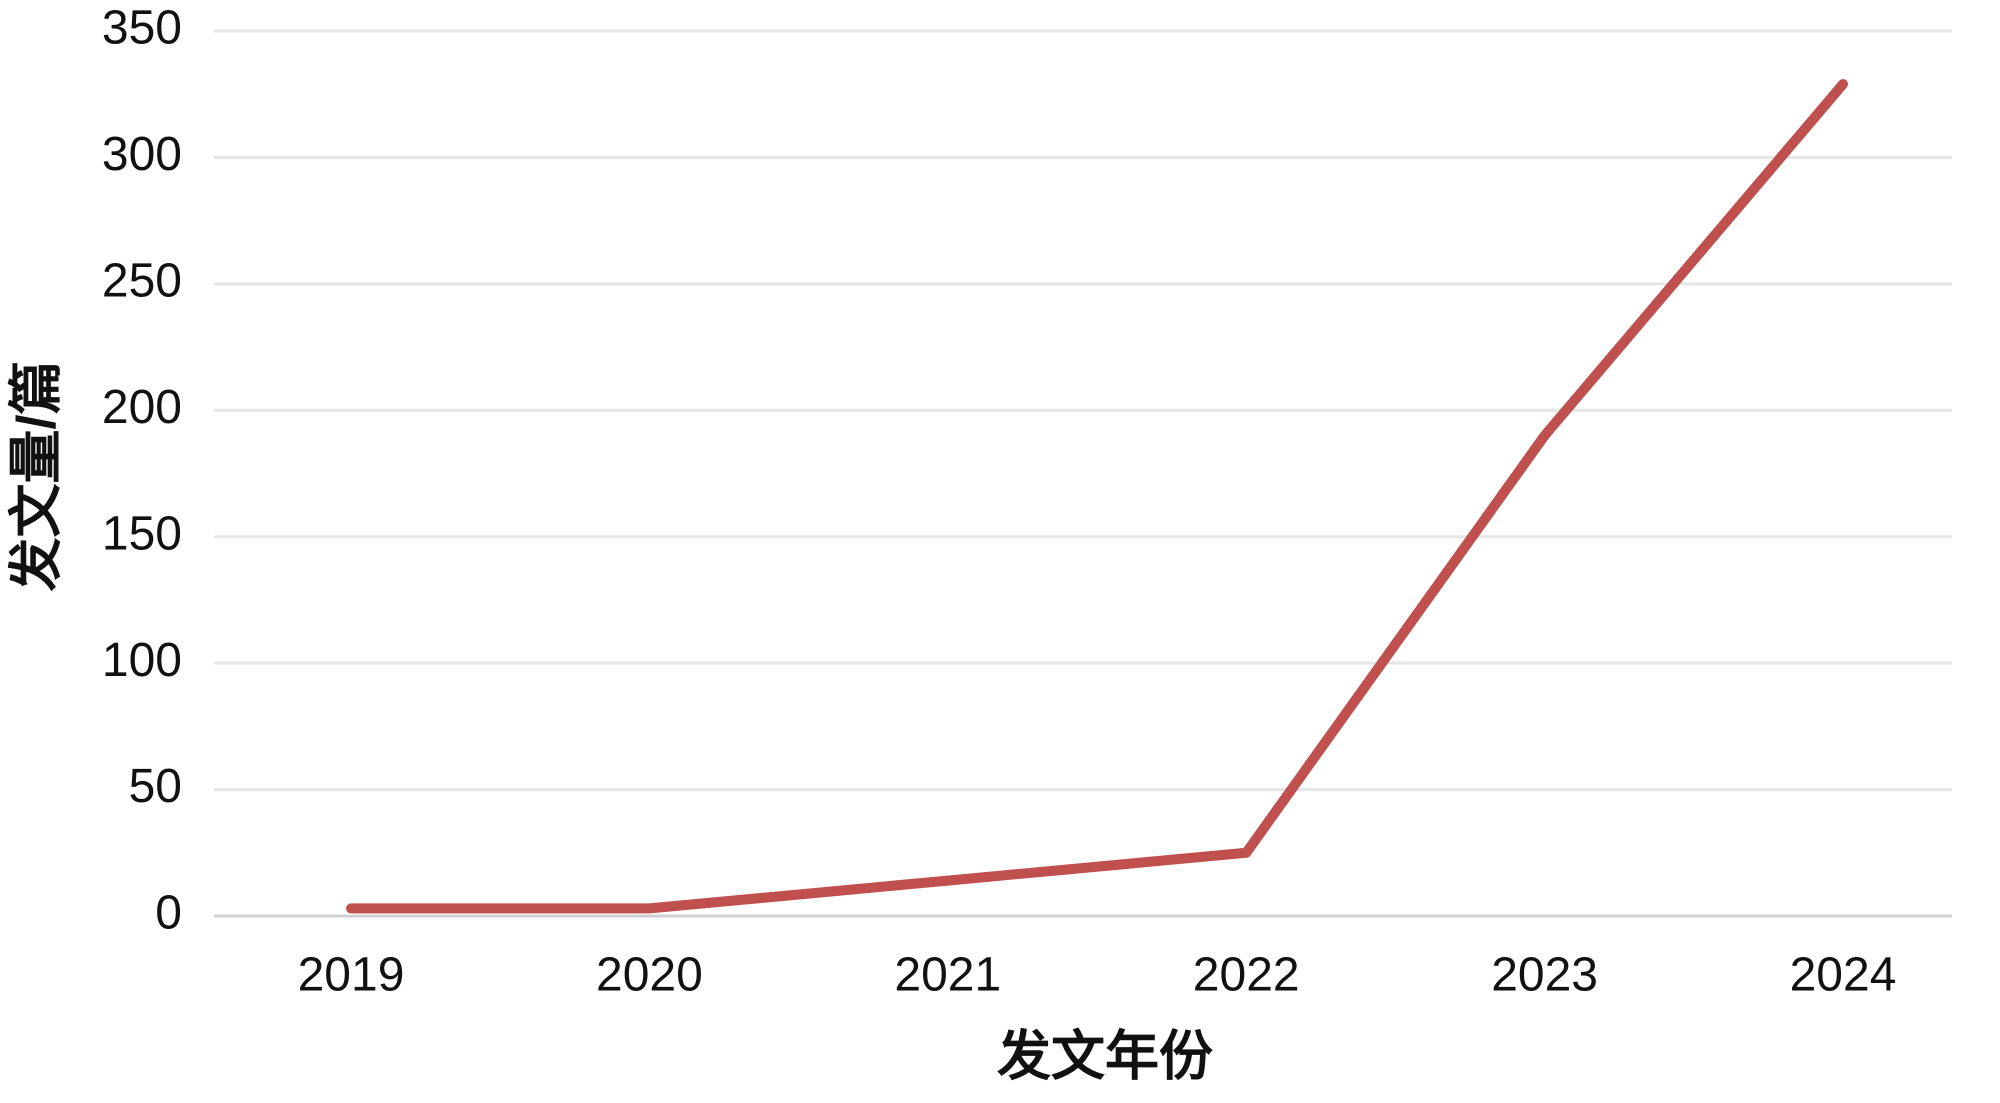 This screenshot has width=2000, height=1103. What do you see at coordinates (947, 975) in the screenshot?
I see `x-tick-label: 2021` at bounding box center [947, 975].